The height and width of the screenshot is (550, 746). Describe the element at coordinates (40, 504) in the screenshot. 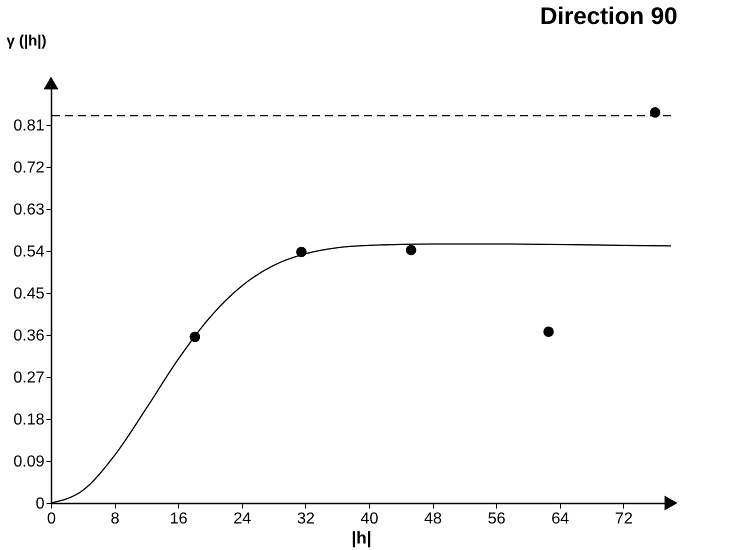

I see `y-tick-label: 0` at that location.